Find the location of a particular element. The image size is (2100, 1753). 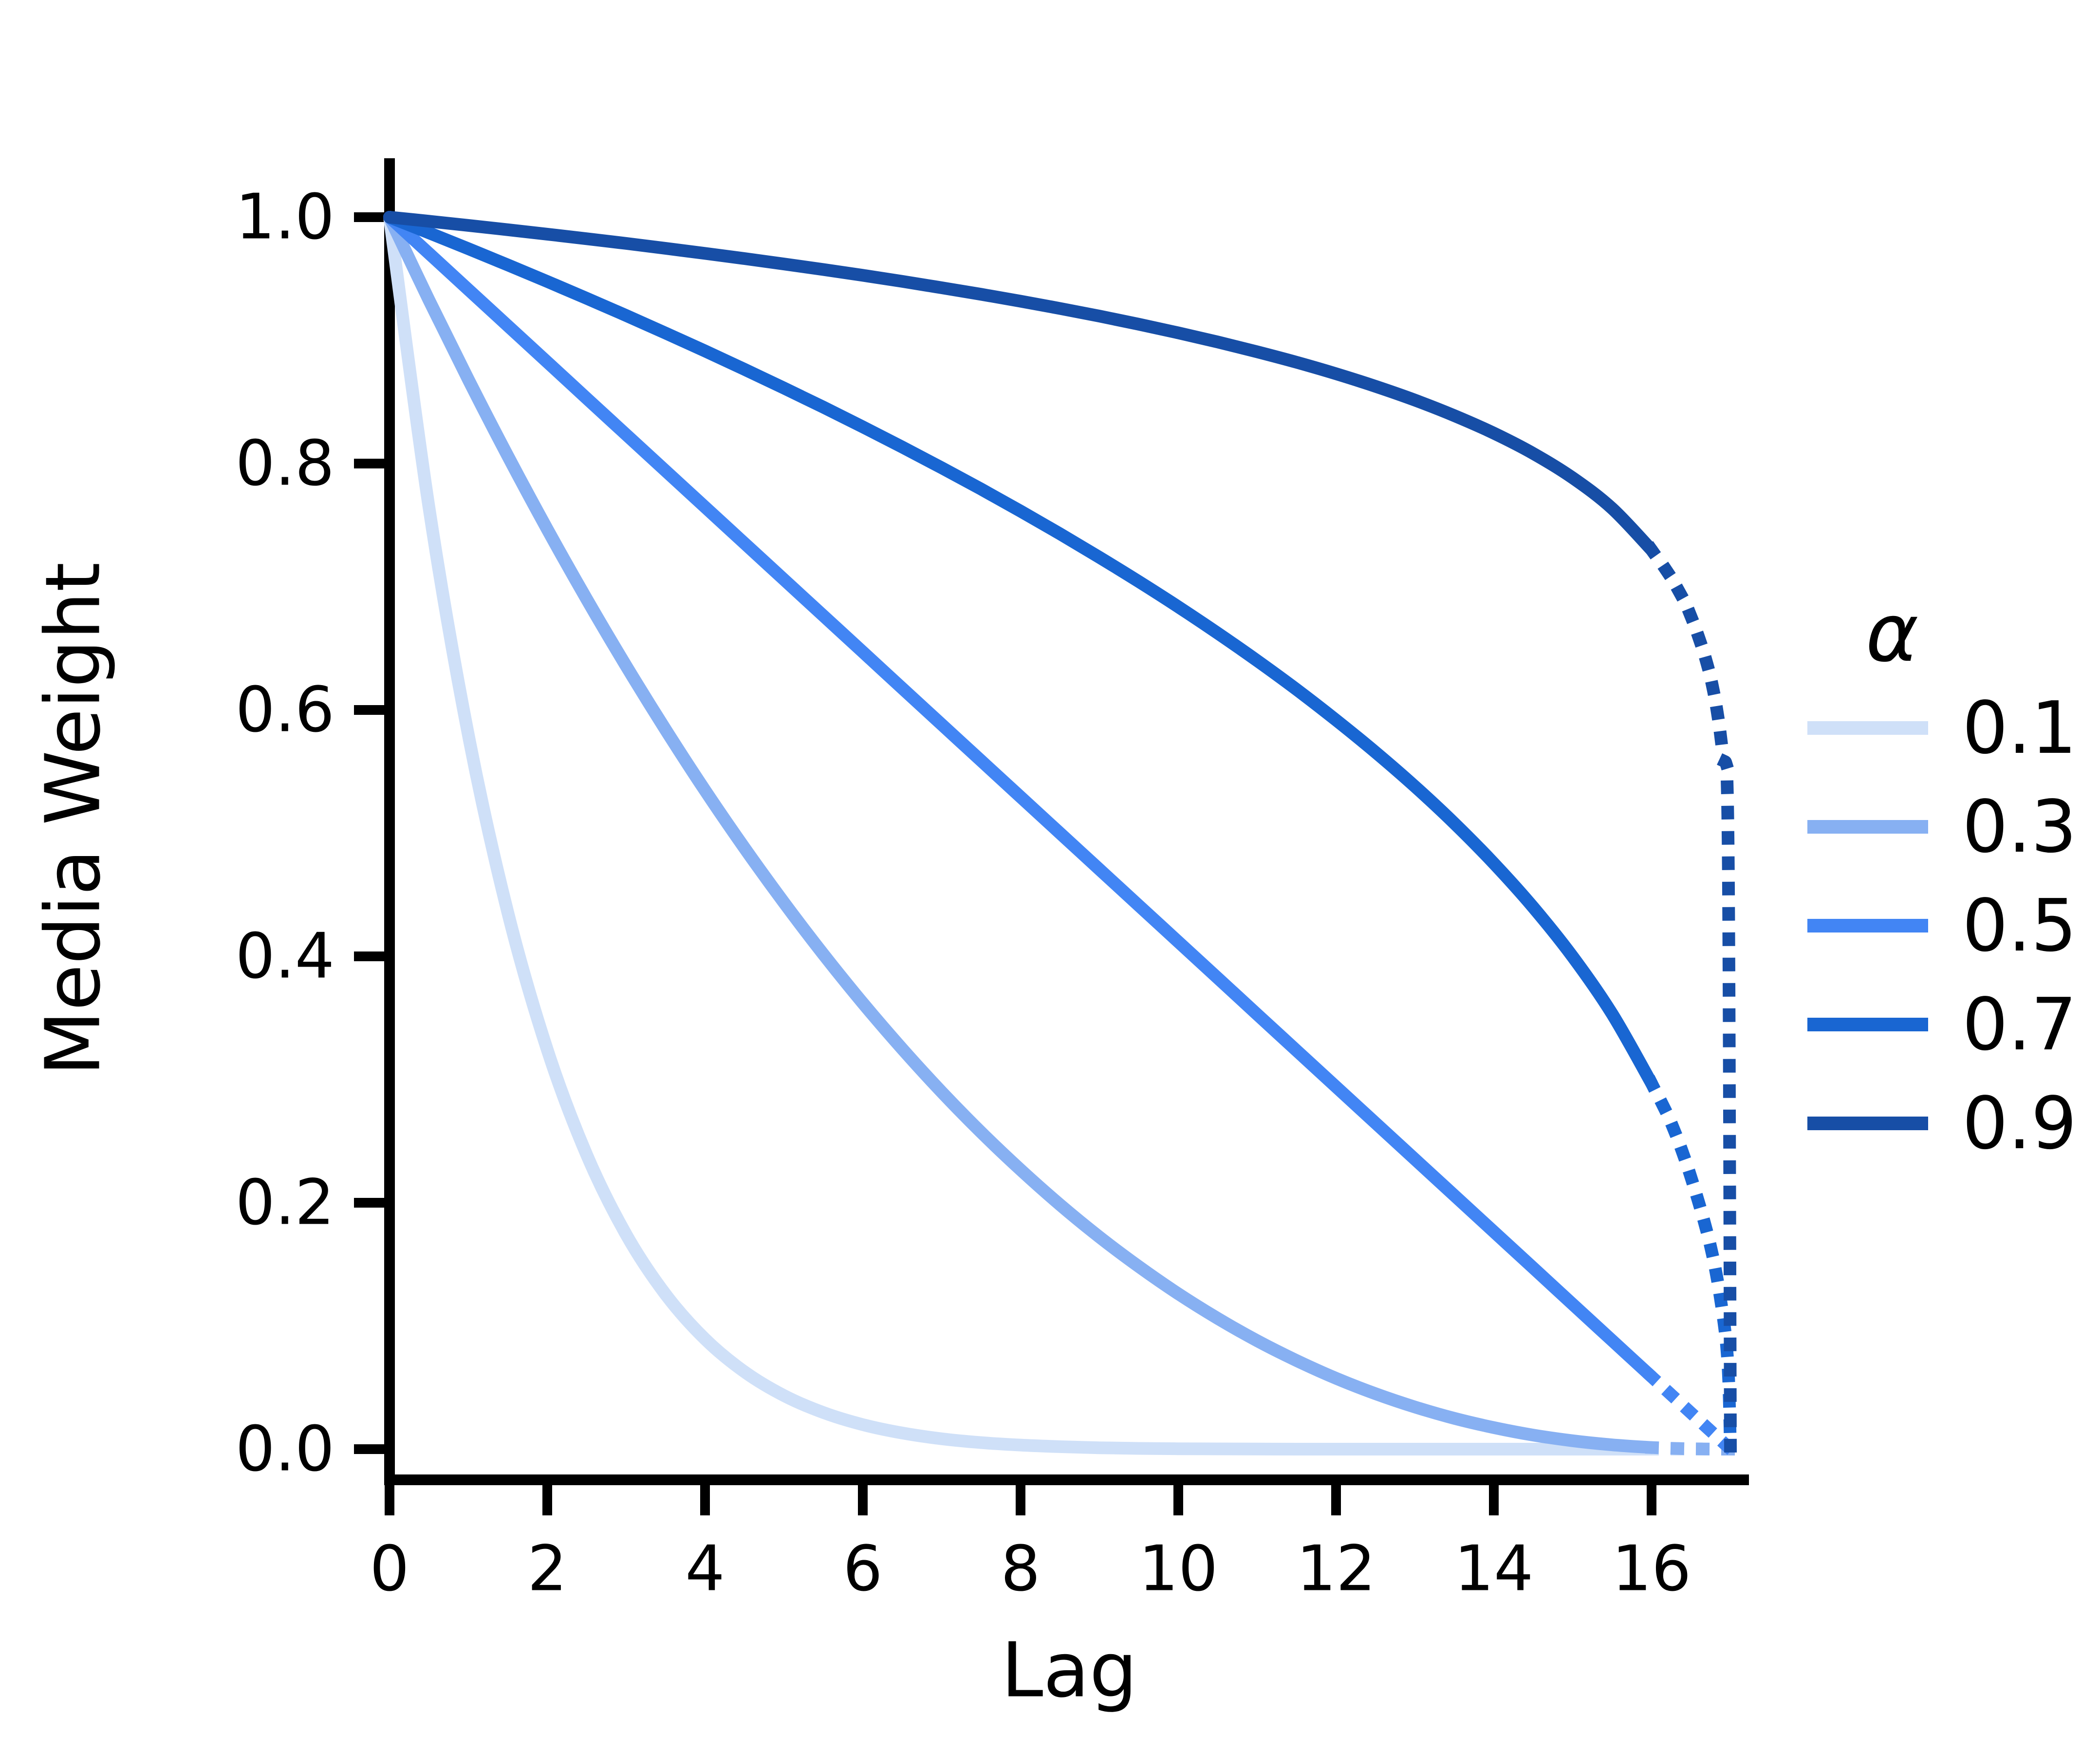

y-axis-label: Media Weight is located at coordinates (73, 819).